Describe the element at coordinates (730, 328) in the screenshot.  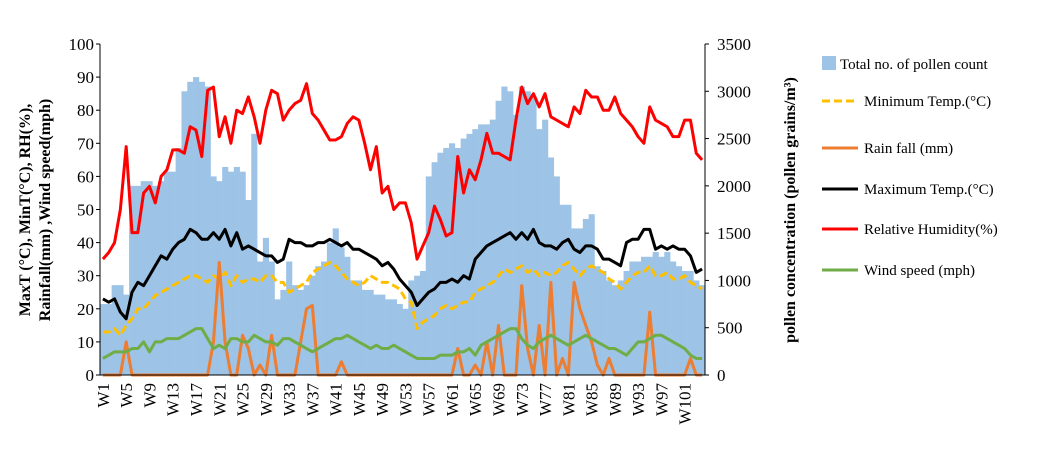
I see `y2-tick-label: 500` at that location.